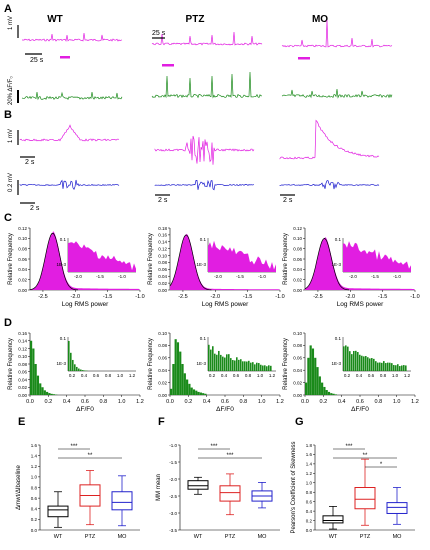 The height and width of the screenshot is (550, 430). What do you see at coordinates (72, 375) in the screenshot?
I see `inset-x-tick-label: 0.2` at bounding box center [72, 375].